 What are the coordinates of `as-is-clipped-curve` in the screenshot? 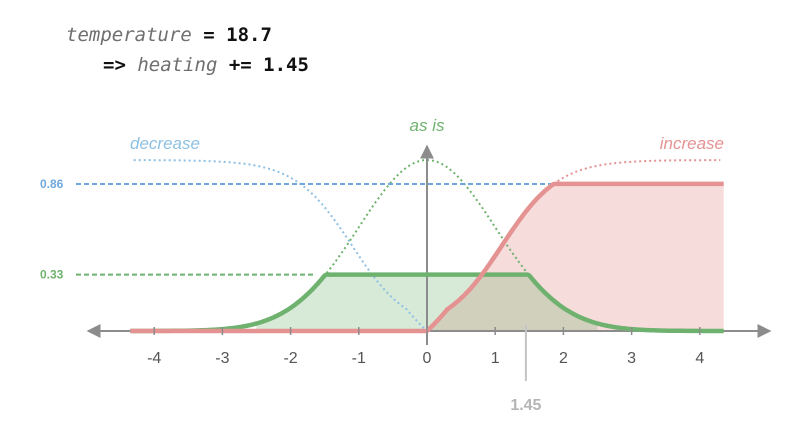 It's located at (427, 303).